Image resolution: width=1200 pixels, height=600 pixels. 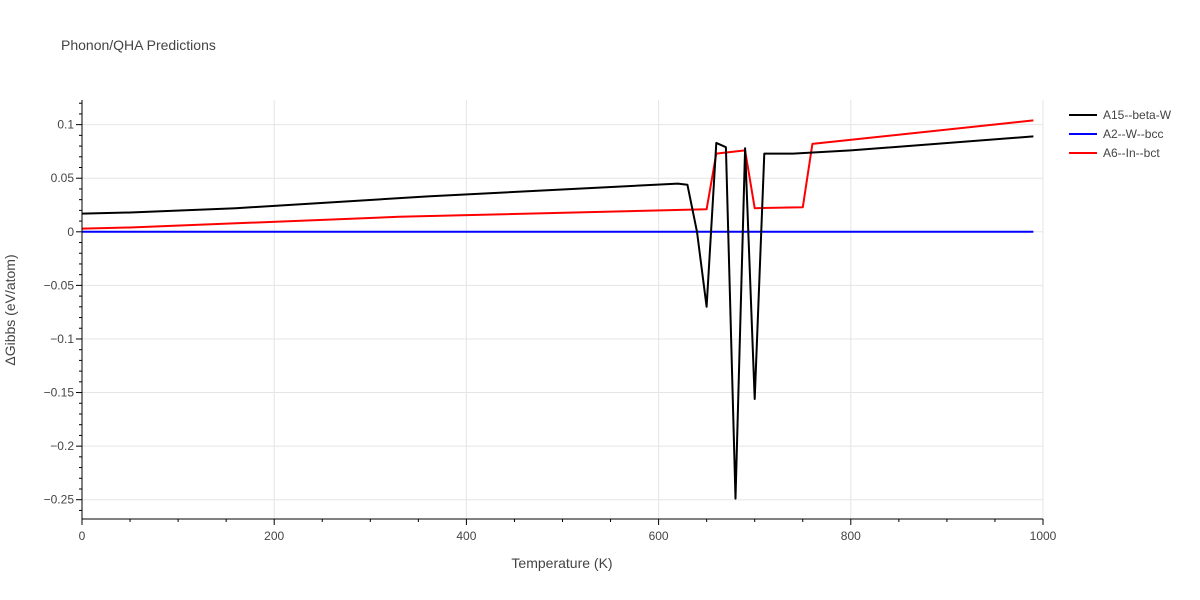 What do you see at coordinates (851, 536) in the screenshot?
I see `x-tick-label: 800` at bounding box center [851, 536].